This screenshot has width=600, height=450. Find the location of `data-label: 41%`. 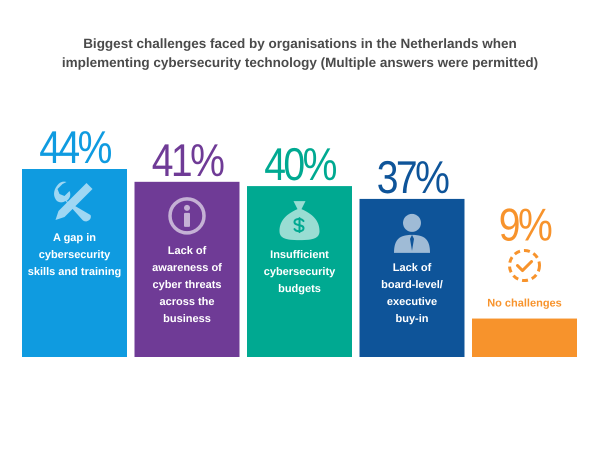

data-label: 41% is located at coordinates (188, 160).